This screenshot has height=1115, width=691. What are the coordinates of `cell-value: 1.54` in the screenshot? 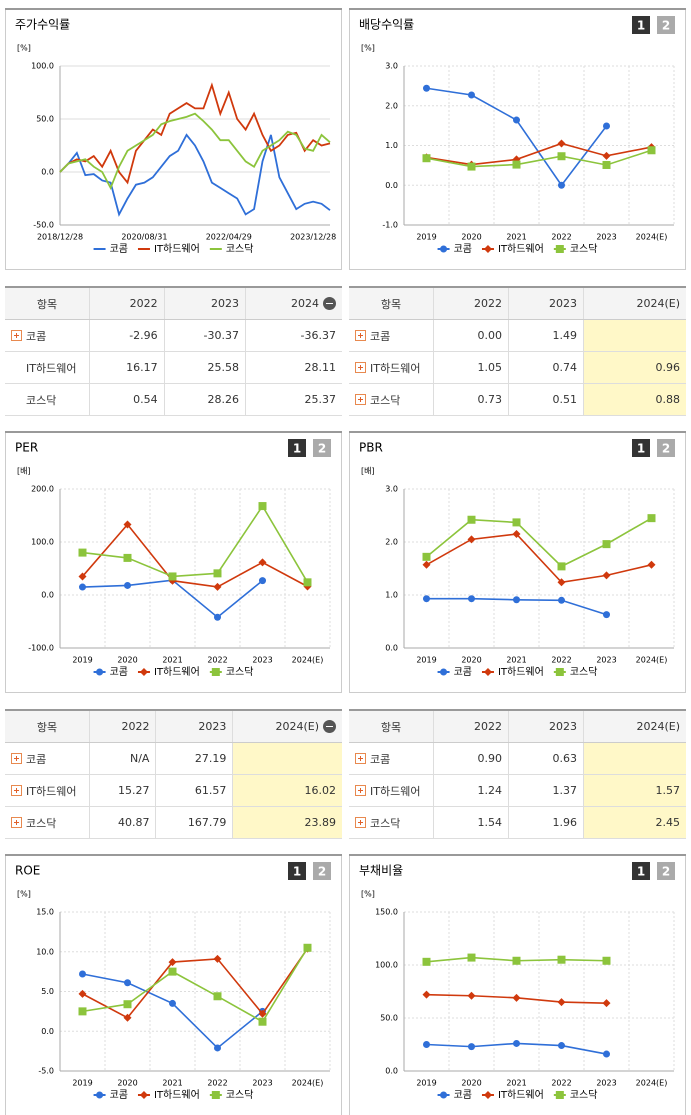 It's located at (490, 822).